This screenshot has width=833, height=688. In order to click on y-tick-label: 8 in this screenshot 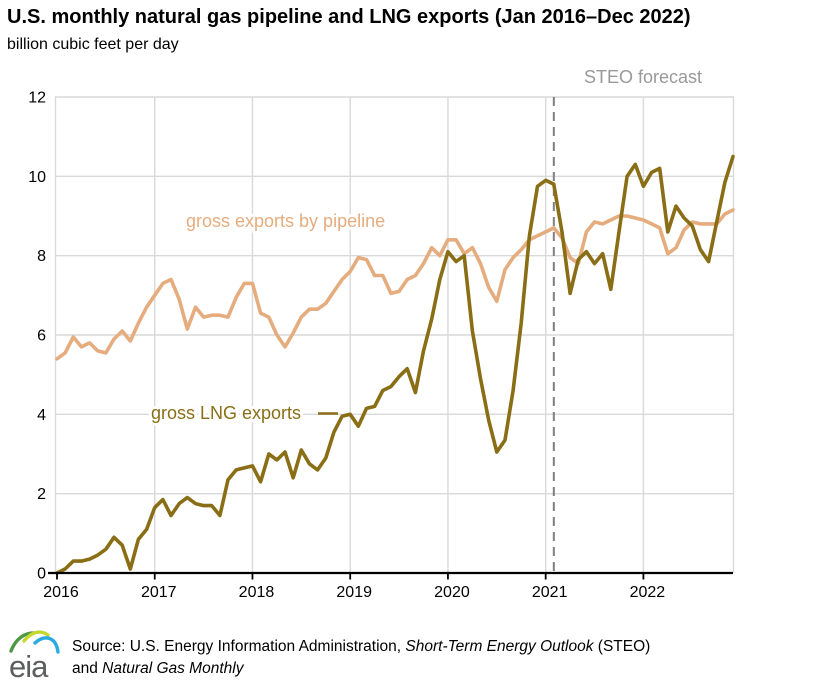, I will do `click(41, 256)`.